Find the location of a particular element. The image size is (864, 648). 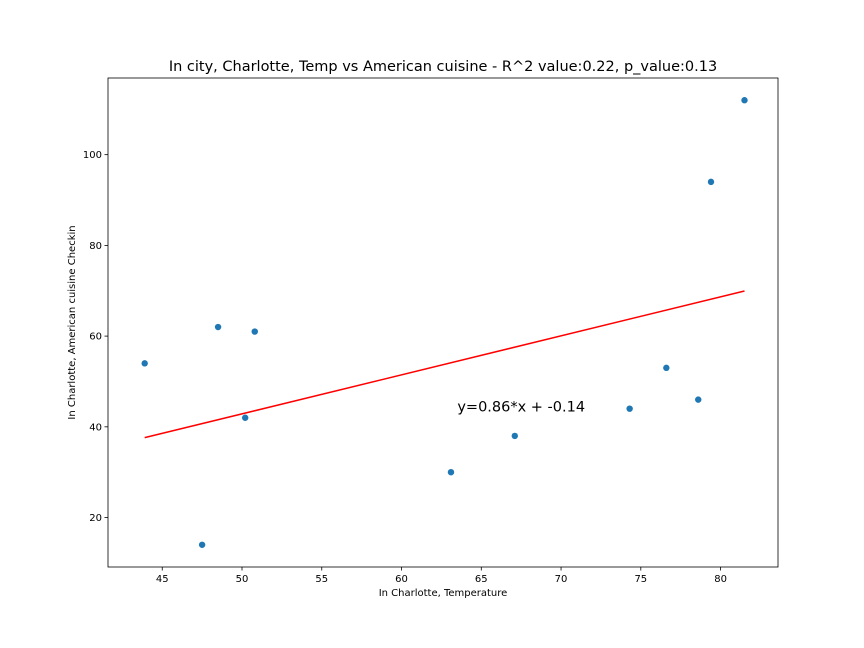

x-tick-label: 80 is located at coordinates (720, 579).